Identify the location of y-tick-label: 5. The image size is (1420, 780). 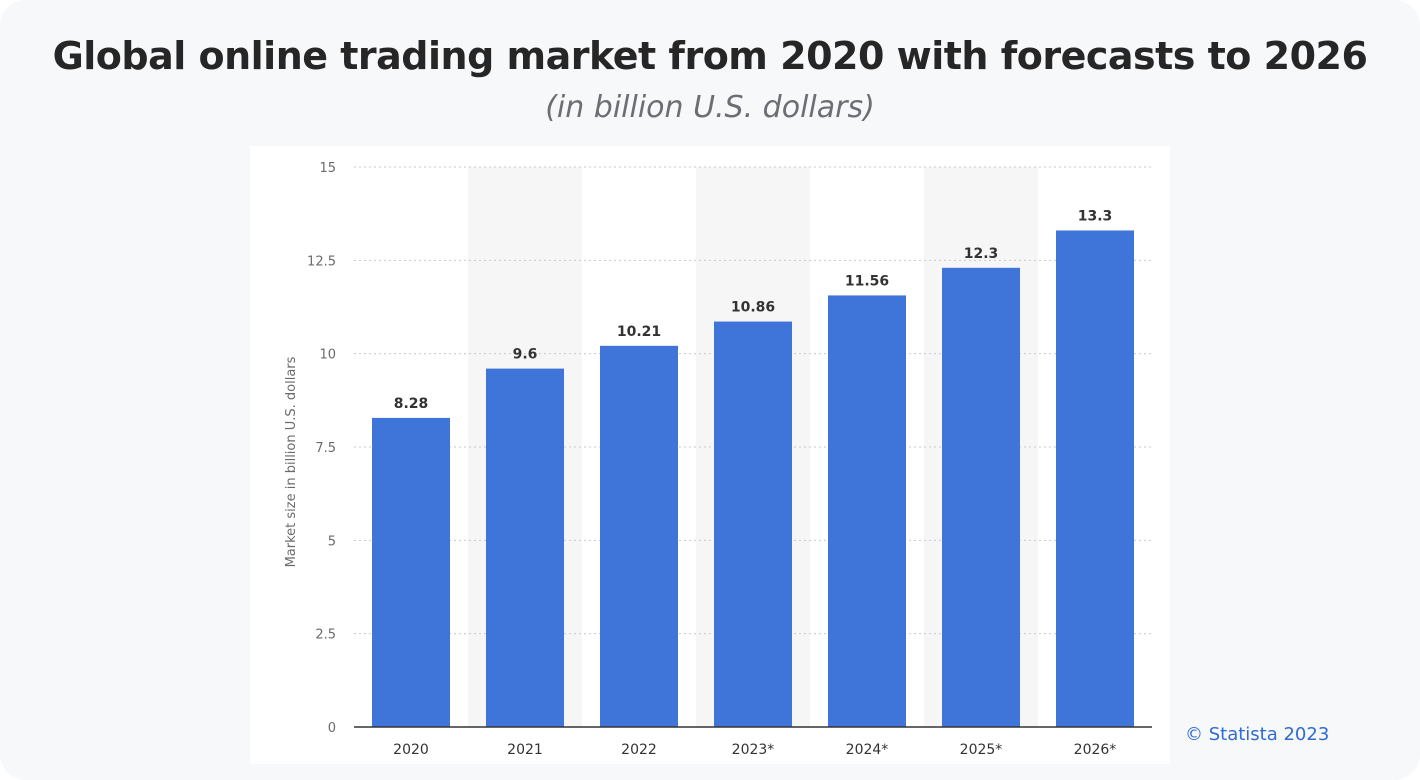
(332, 541).